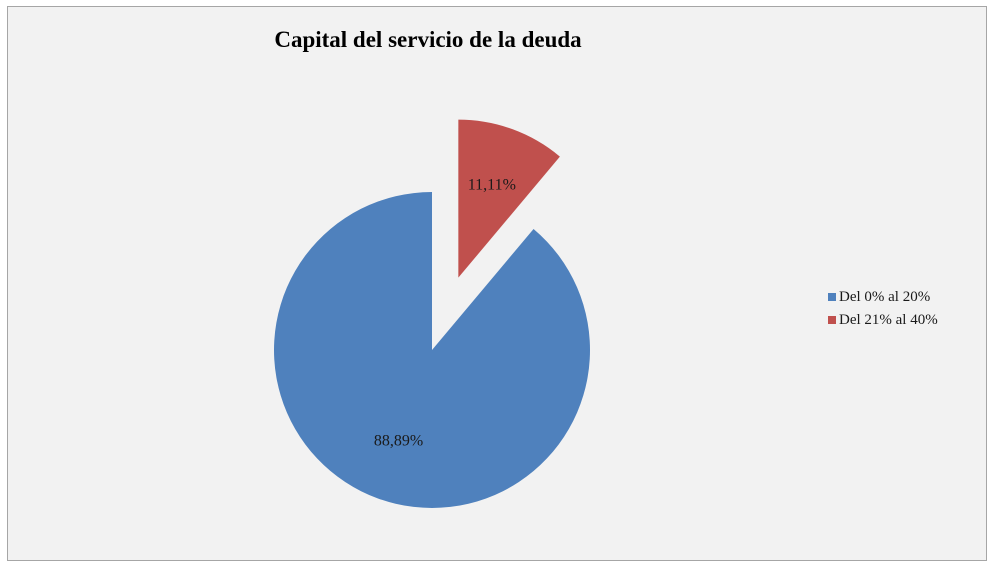 The image size is (992, 562). I want to click on chart-title: Capital del servicio de la deuda, so click(428, 39).